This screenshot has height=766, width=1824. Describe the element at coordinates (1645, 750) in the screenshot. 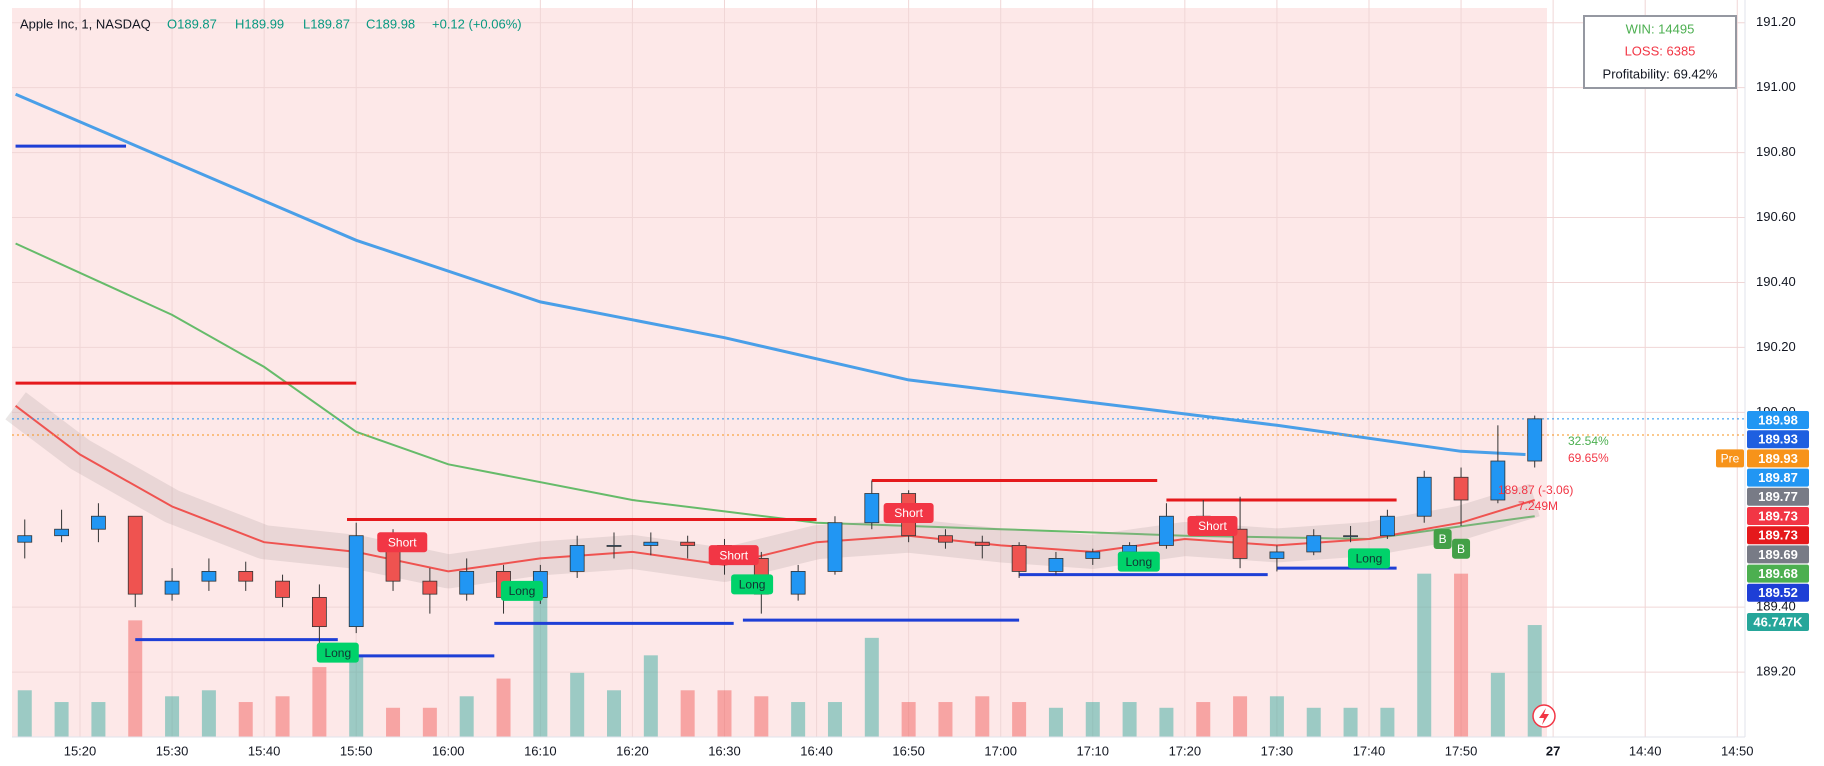

I see `x-tick-label: 14:40` at that location.